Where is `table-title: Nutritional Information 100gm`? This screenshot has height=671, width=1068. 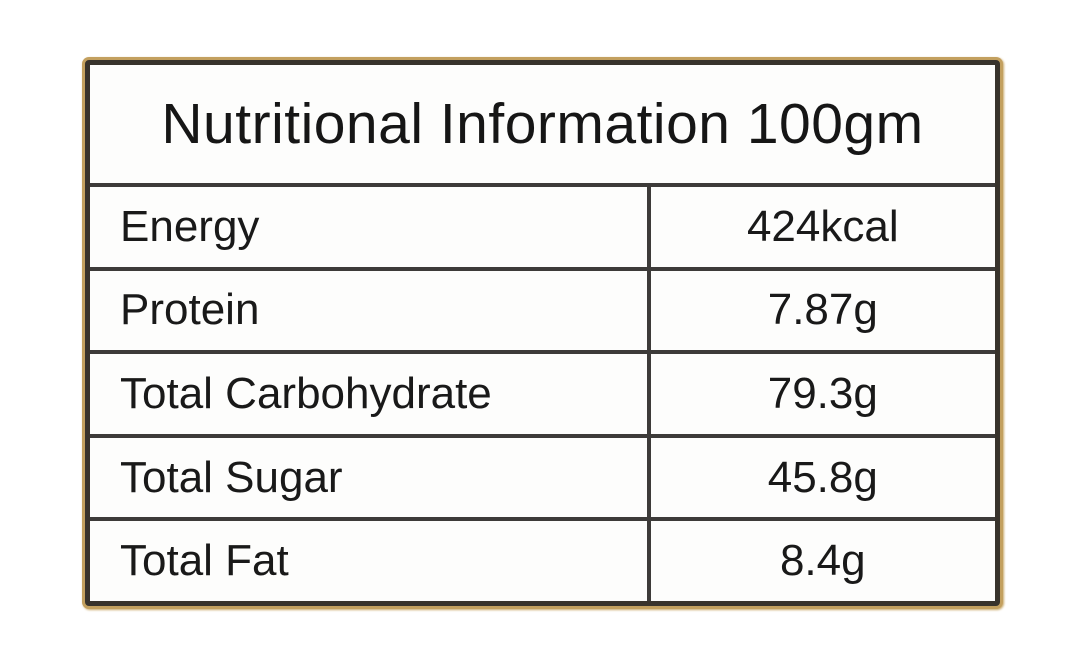 table-title: Nutritional Information 100gm is located at coordinates (542, 124).